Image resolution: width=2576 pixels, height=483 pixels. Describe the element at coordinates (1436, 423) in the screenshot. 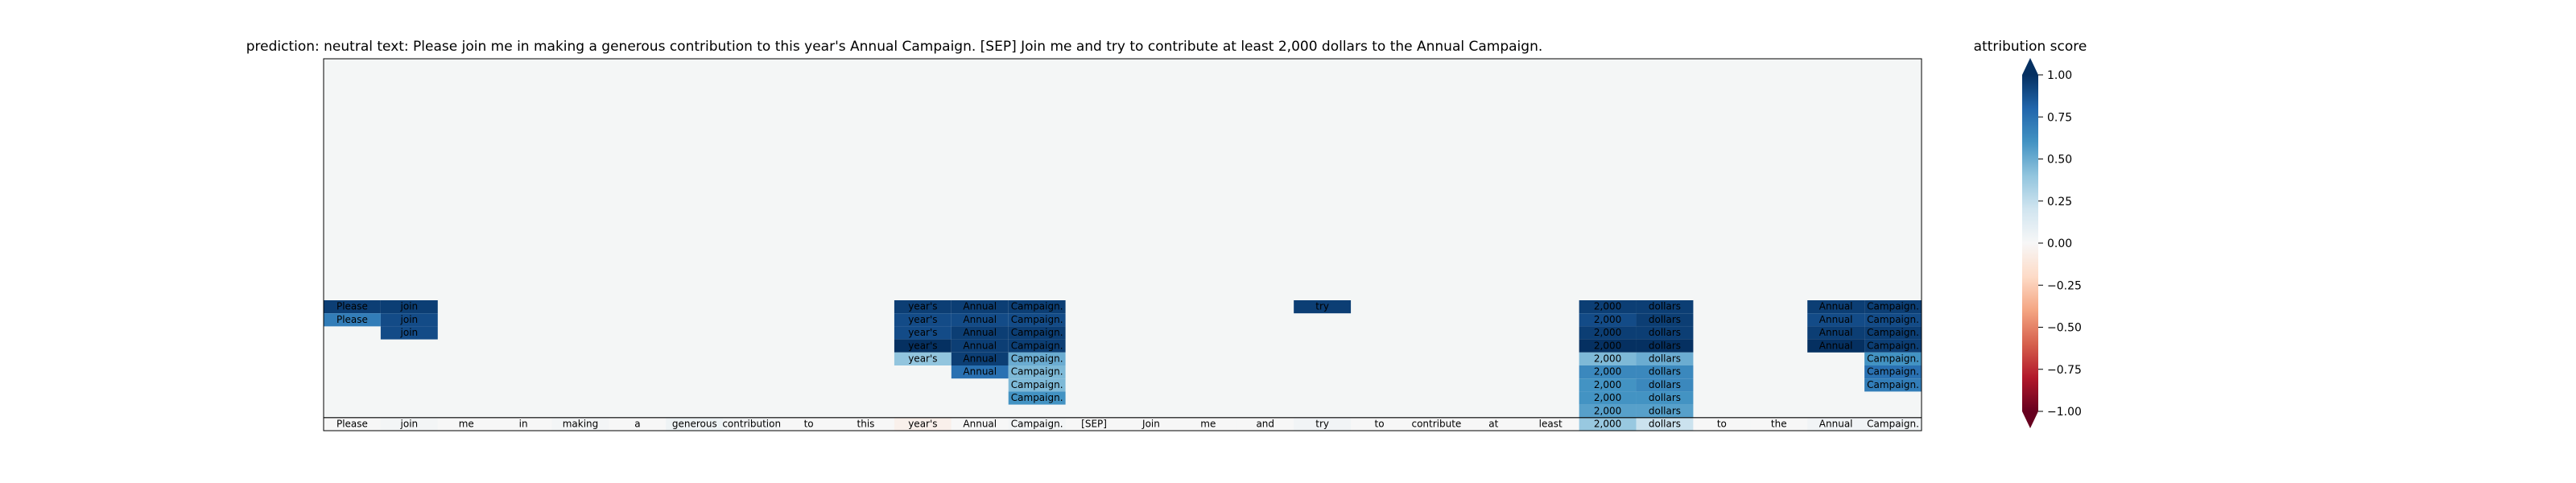

I see `token-label: contribute` at that location.